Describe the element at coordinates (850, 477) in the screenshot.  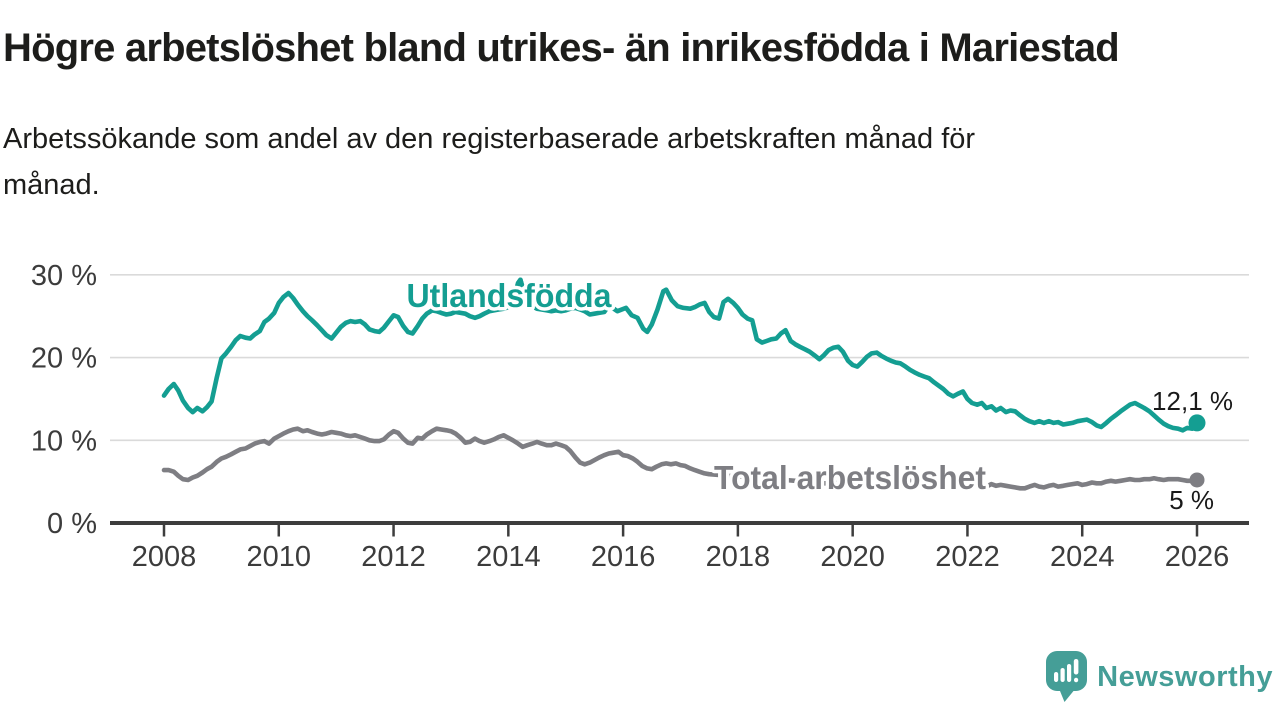
I see `series-label-total: Total arbetslöshet` at that location.